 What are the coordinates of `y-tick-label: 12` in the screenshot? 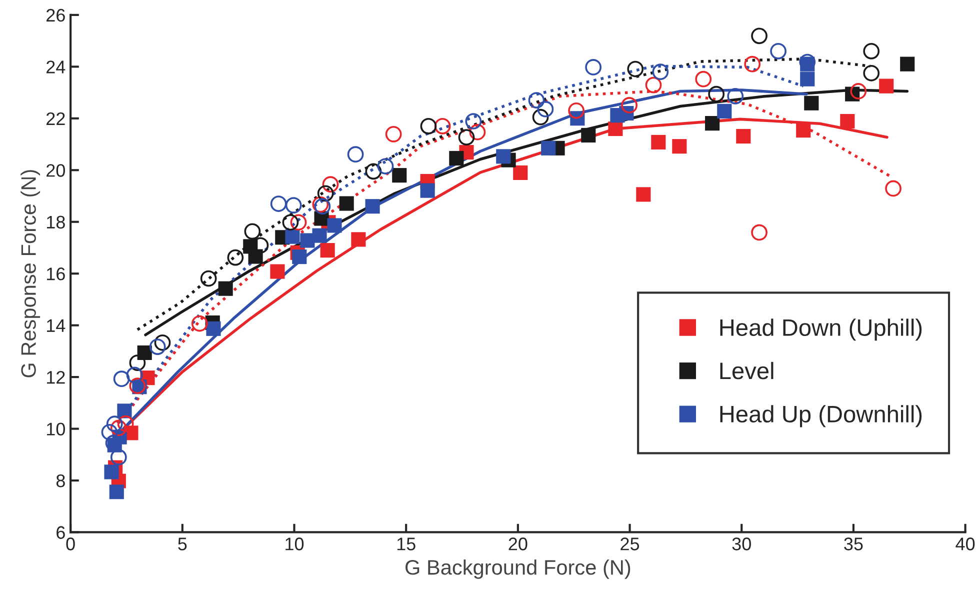 It's located at (55, 377).